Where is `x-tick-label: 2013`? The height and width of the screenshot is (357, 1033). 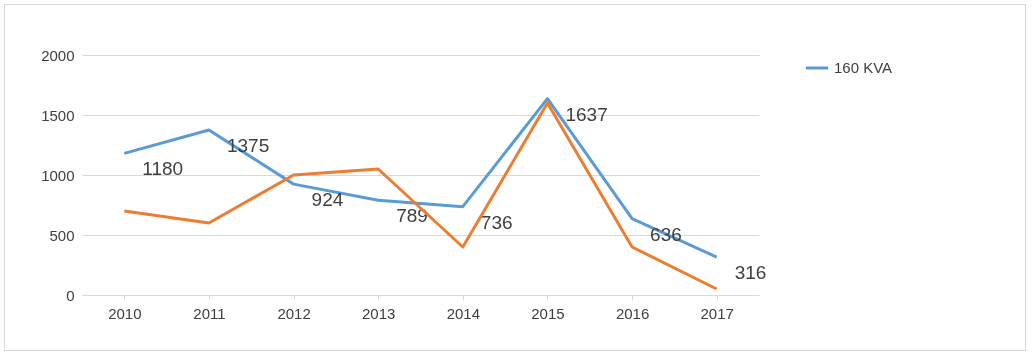
x-tick-label: 2013 is located at coordinates (379, 313).